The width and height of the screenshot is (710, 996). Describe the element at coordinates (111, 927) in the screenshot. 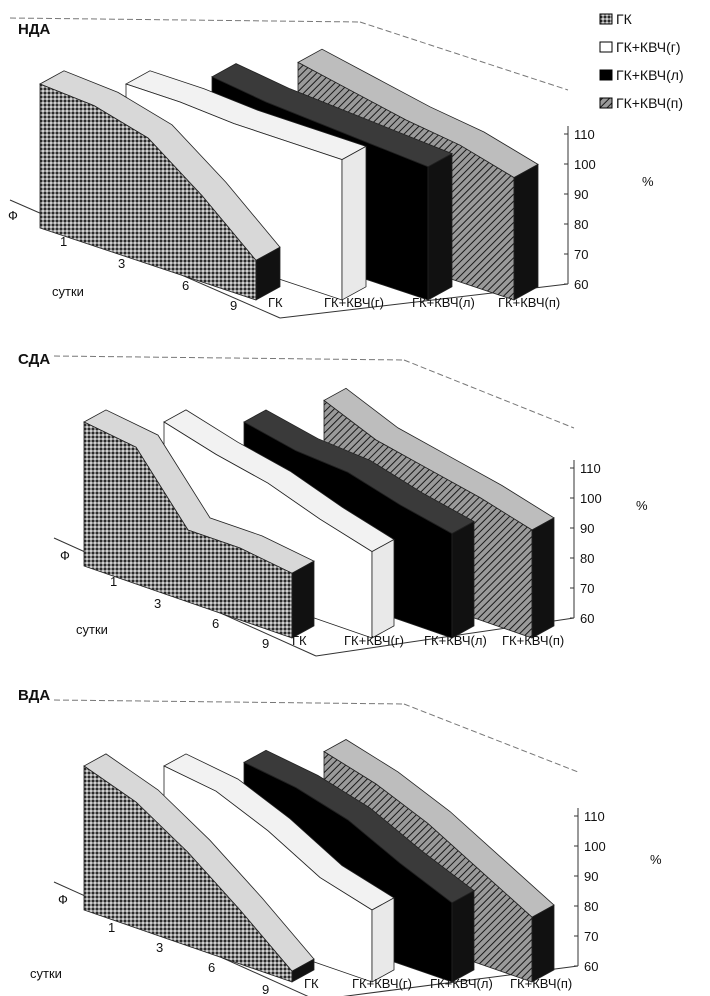

I see `x-label-vda-1: 1` at that location.